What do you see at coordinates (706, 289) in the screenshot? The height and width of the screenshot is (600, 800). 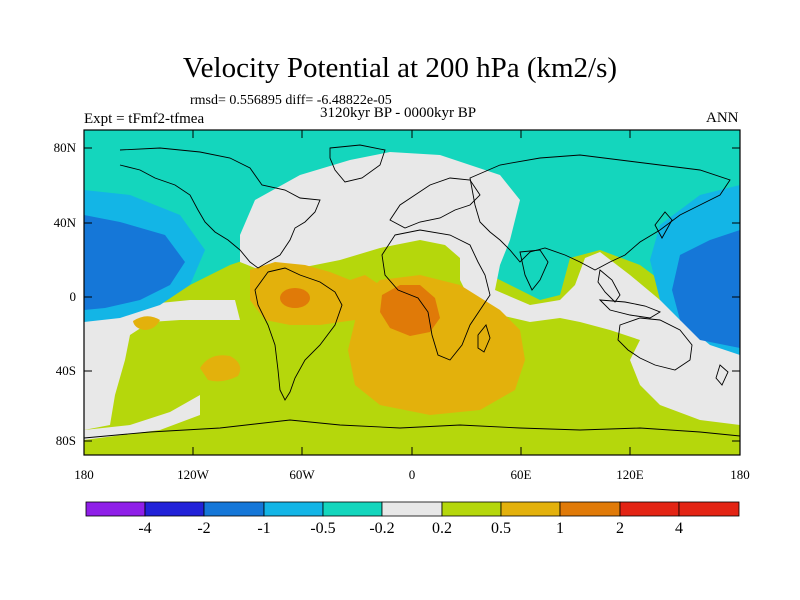 I see `field-blue-east` at bounding box center [706, 289].